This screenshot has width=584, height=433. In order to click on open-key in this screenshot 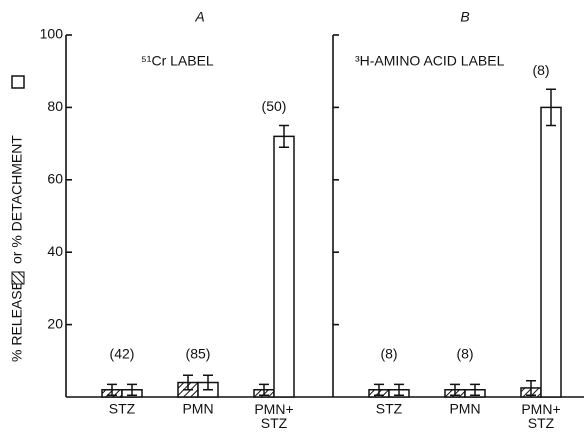, I will do `click(18, 82)`.